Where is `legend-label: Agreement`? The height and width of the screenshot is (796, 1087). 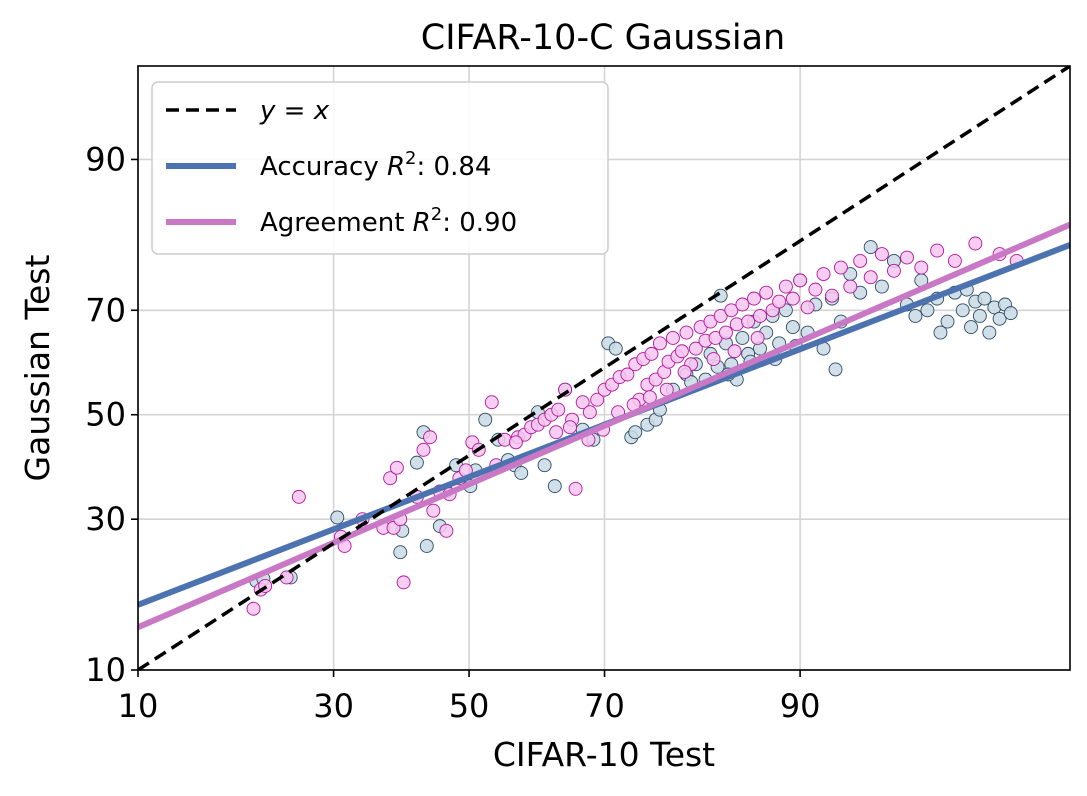
legend-label: Agreement is located at coordinates (336, 223).